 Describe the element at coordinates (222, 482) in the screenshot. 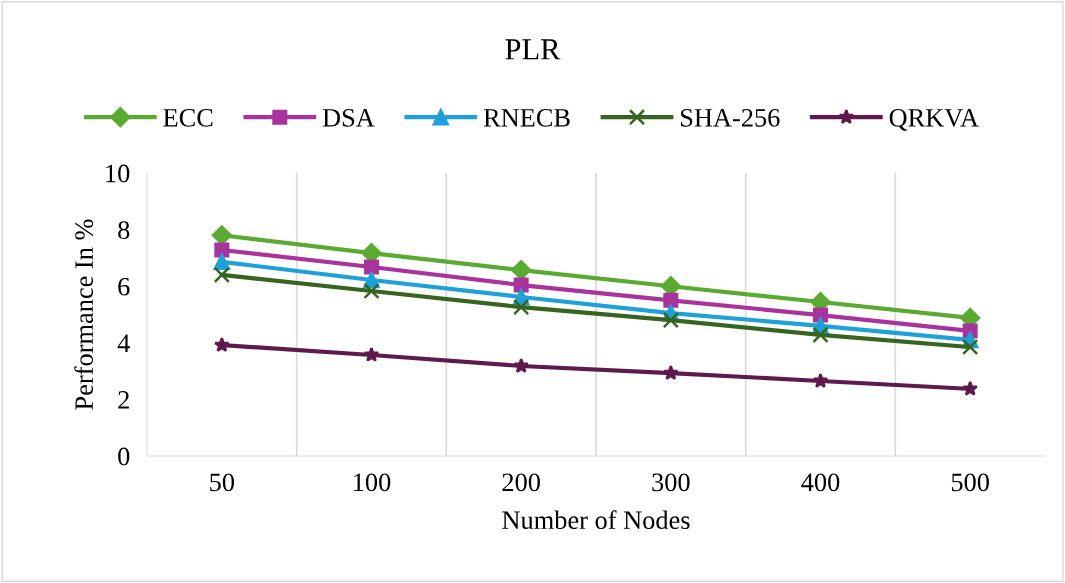

I see `x-tick-label: 50` at that location.